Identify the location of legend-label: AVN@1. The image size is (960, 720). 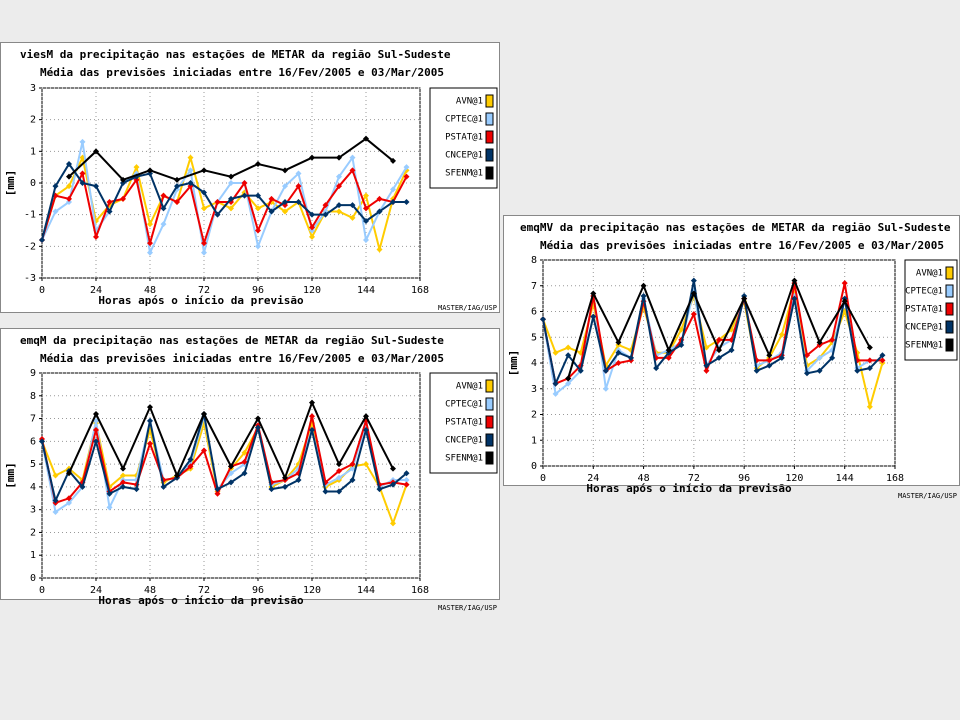
(469, 387).